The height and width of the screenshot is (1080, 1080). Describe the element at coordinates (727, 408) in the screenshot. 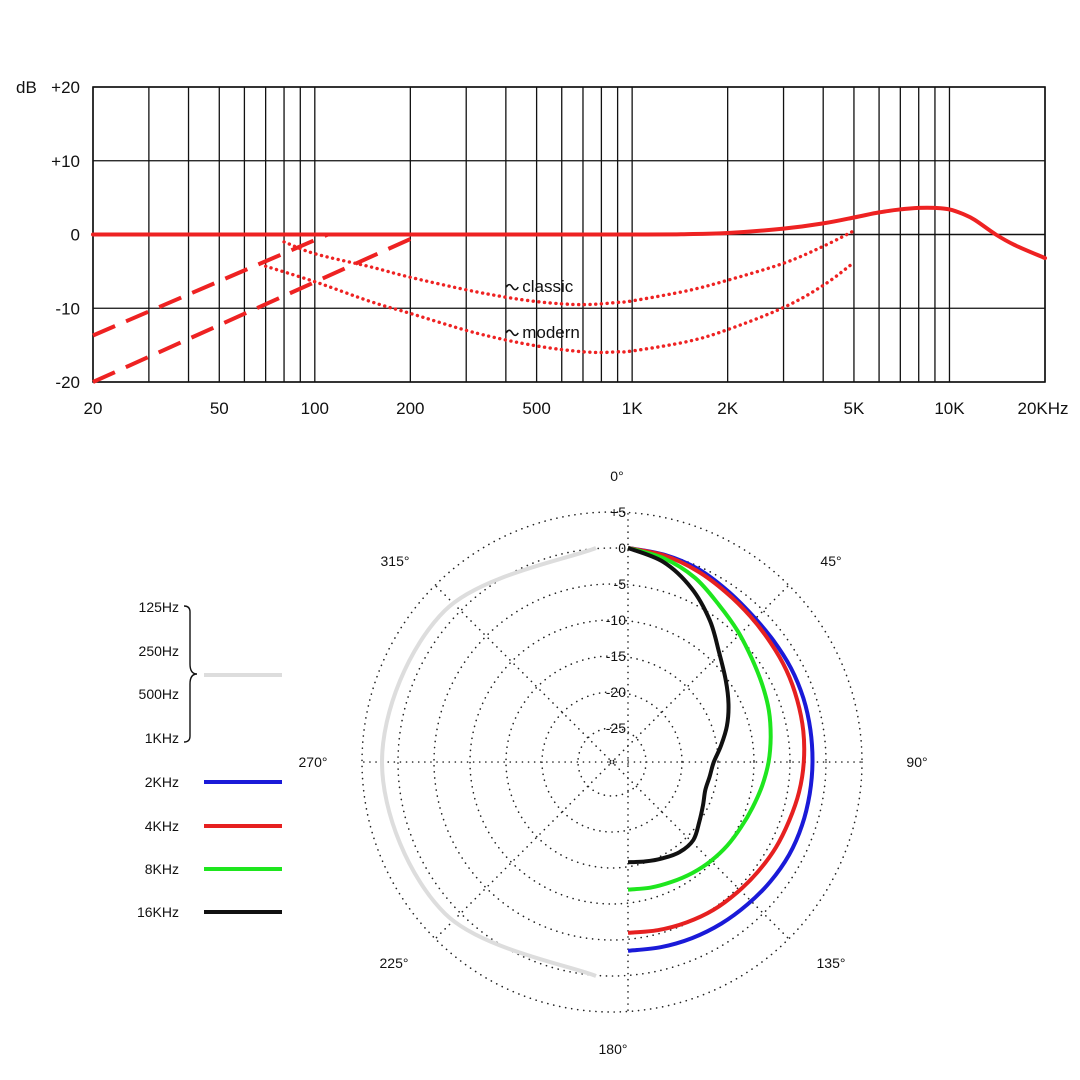

I see `x-tick-label: 2K` at that location.